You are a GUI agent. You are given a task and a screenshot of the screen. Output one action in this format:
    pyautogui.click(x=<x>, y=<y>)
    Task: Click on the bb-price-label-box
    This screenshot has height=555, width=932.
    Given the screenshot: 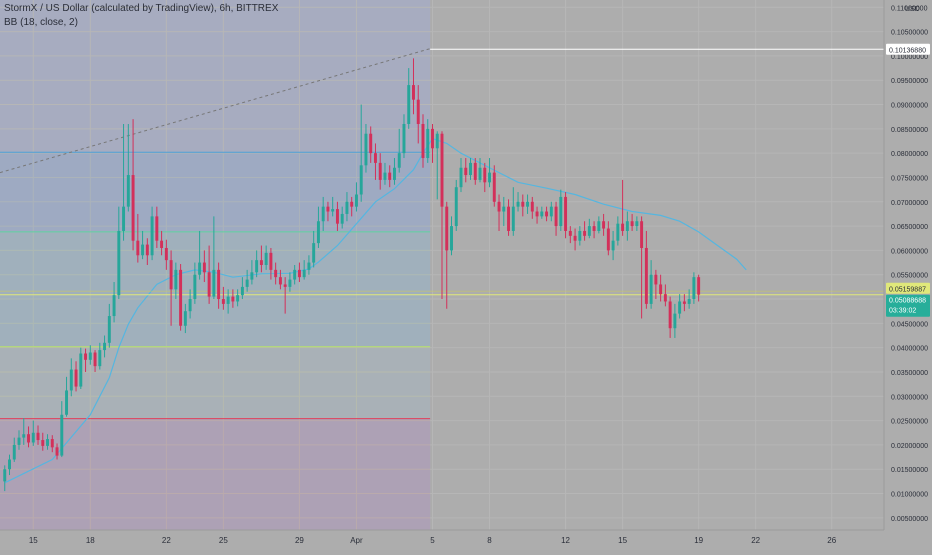 What is the action you would take?
    pyautogui.click(x=908, y=288)
    